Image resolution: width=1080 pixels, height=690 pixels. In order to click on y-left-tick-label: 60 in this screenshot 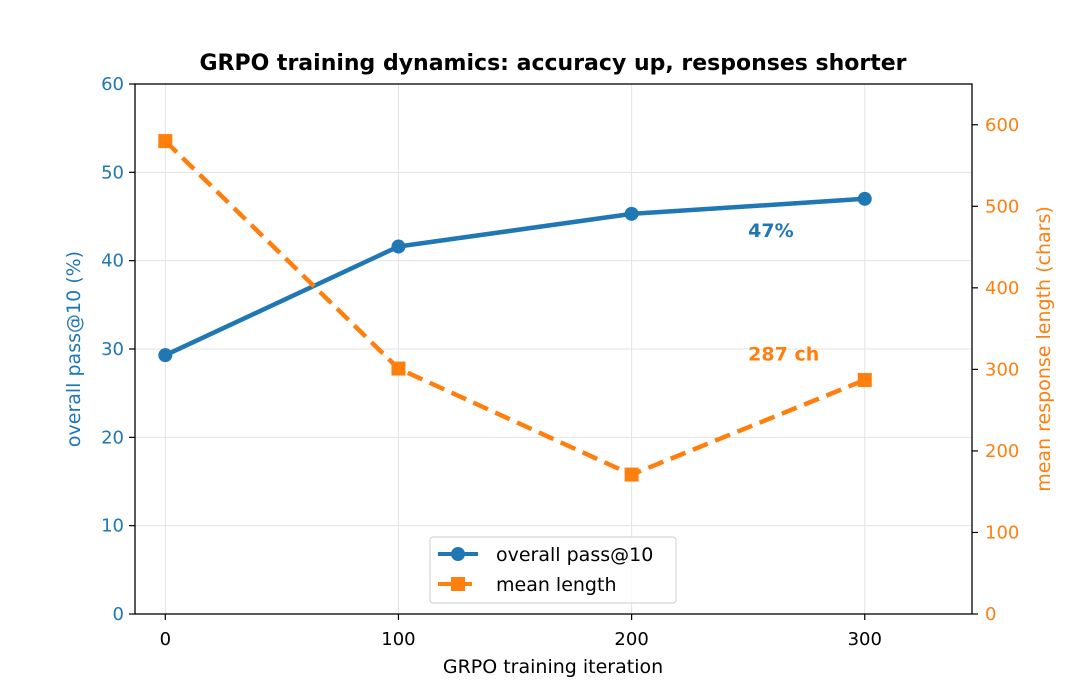, I will do `click(112, 84)`.